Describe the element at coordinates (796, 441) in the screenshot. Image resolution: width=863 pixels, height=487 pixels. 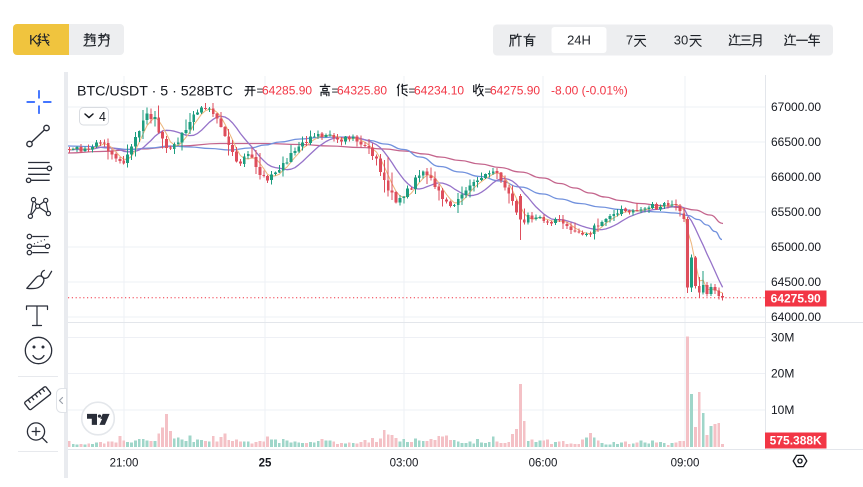
I see `svg-text: 575.388K` at that location.